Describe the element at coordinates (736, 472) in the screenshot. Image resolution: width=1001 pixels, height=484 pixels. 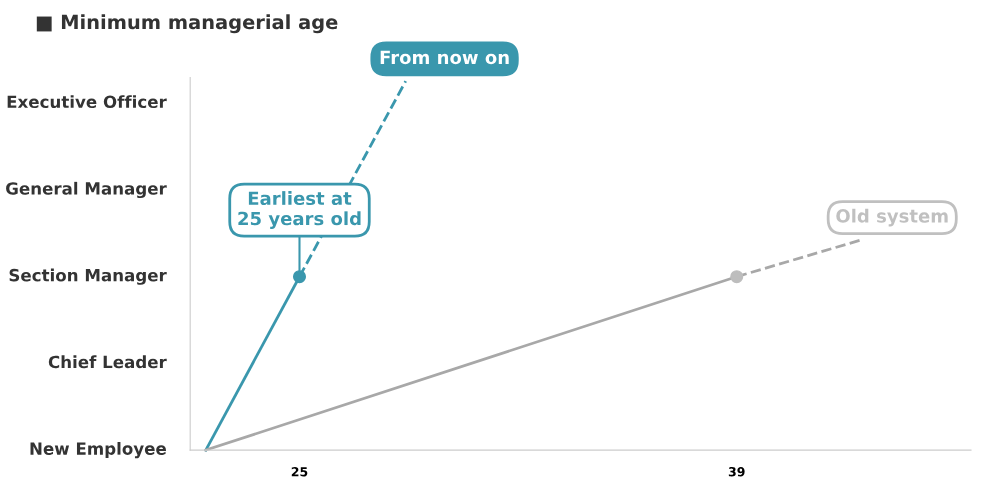
I see `x-tick-label: 39` at that location.